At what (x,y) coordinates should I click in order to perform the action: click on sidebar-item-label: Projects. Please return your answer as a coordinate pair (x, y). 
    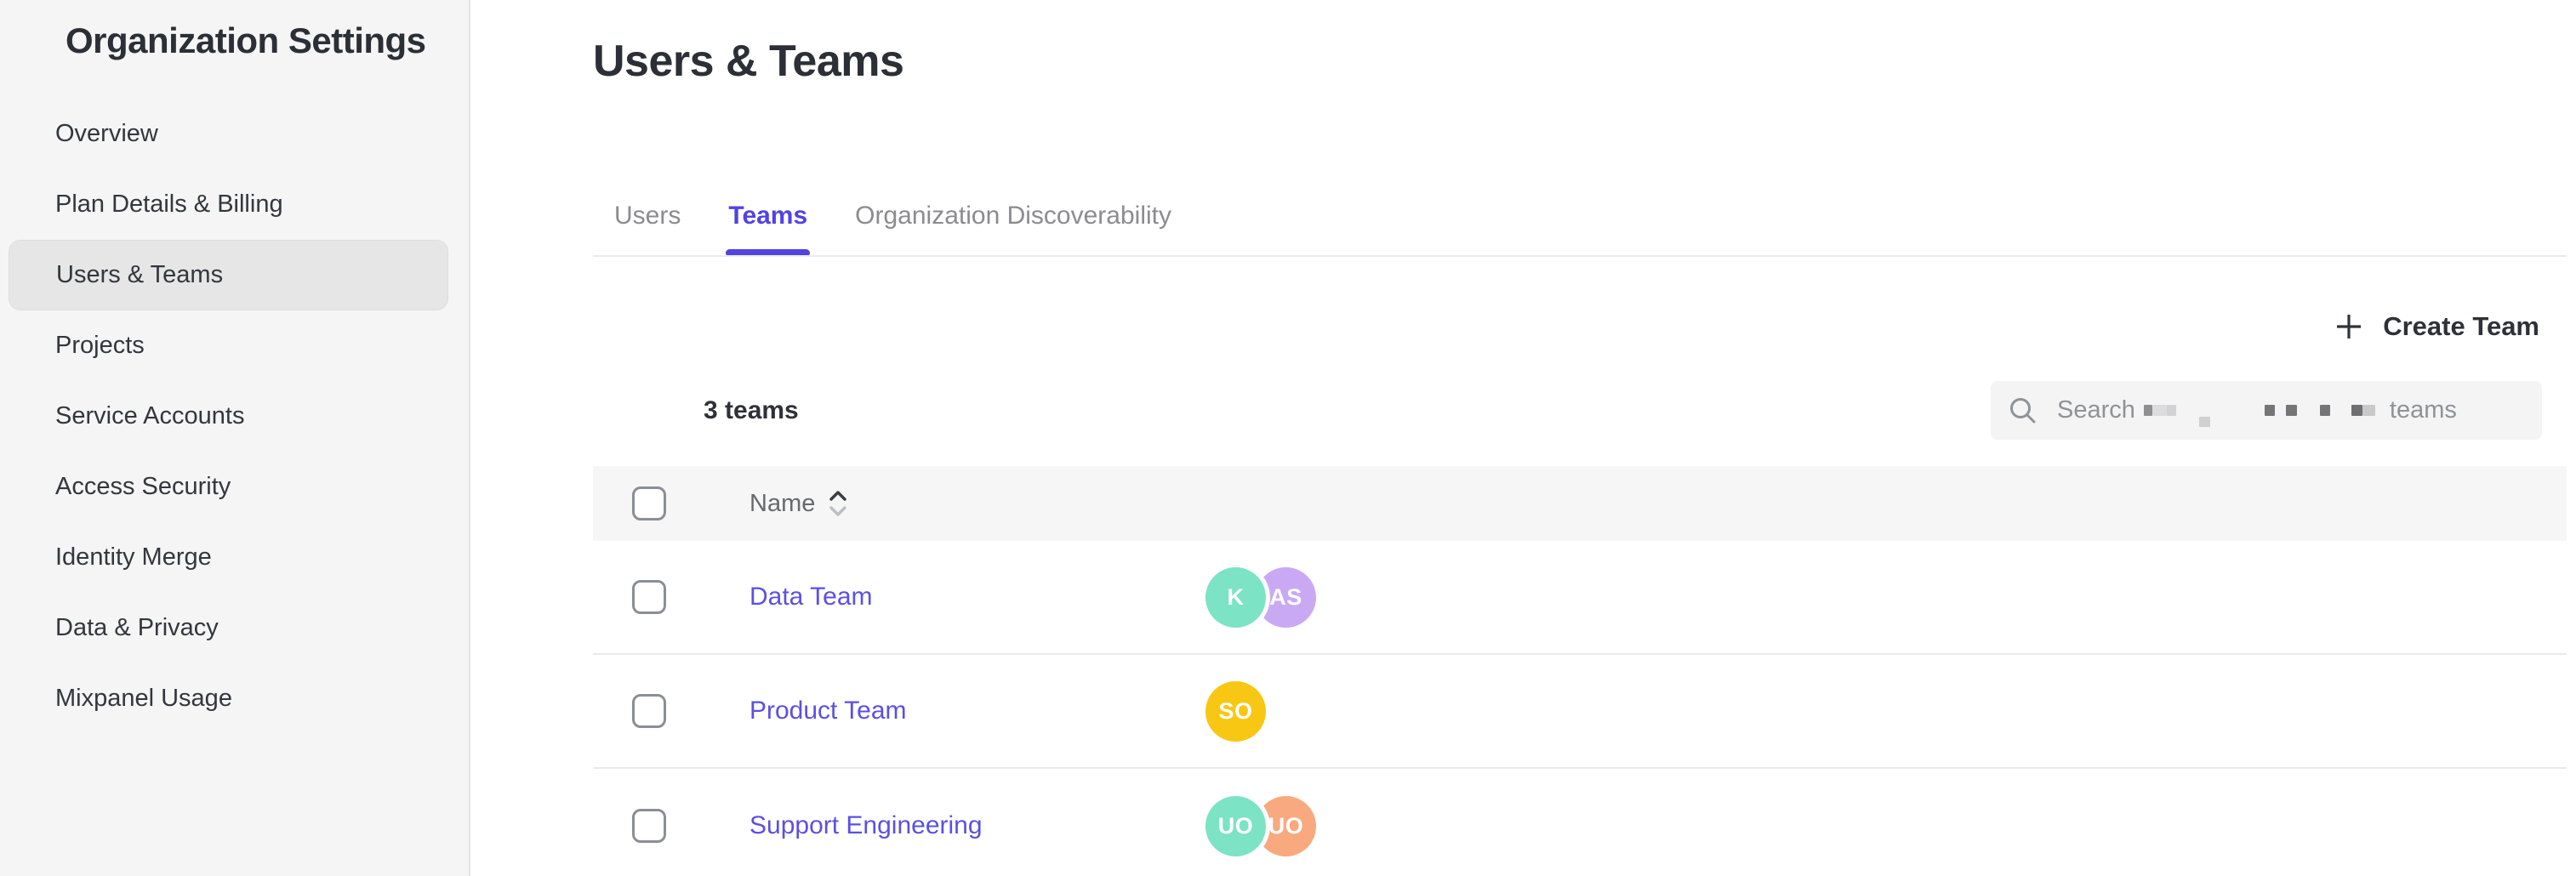
    Looking at the image, I should click on (100, 345).